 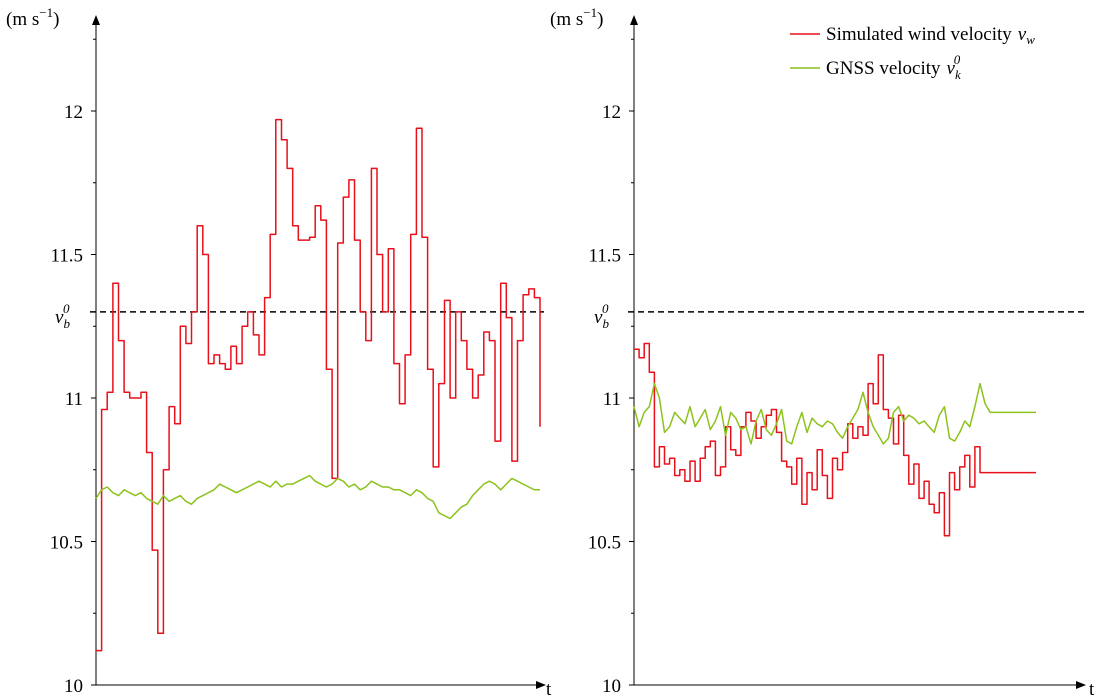 I want to click on left-x-axis-label: t, so click(x=549, y=688).